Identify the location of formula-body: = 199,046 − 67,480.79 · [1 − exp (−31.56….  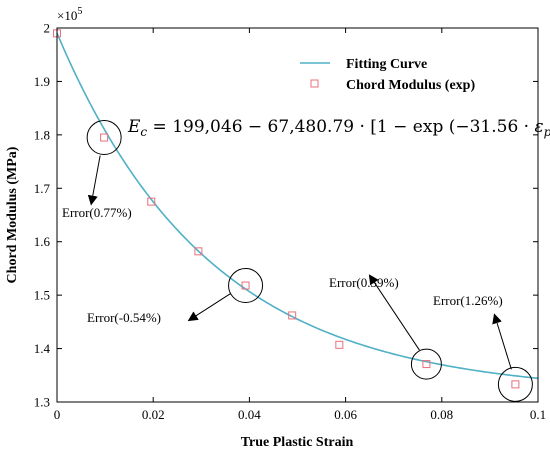
(340, 127).